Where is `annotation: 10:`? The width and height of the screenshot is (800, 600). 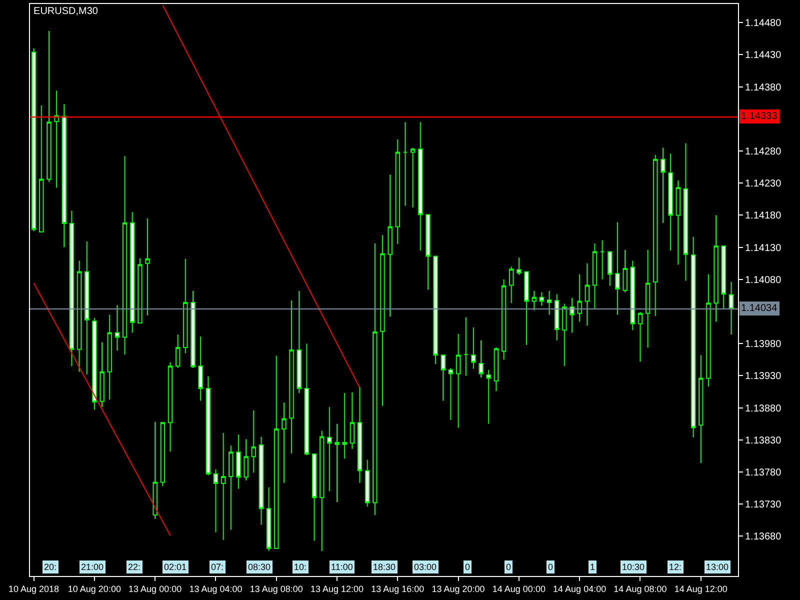 annotation: 10: is located at coordinates (300, 567).